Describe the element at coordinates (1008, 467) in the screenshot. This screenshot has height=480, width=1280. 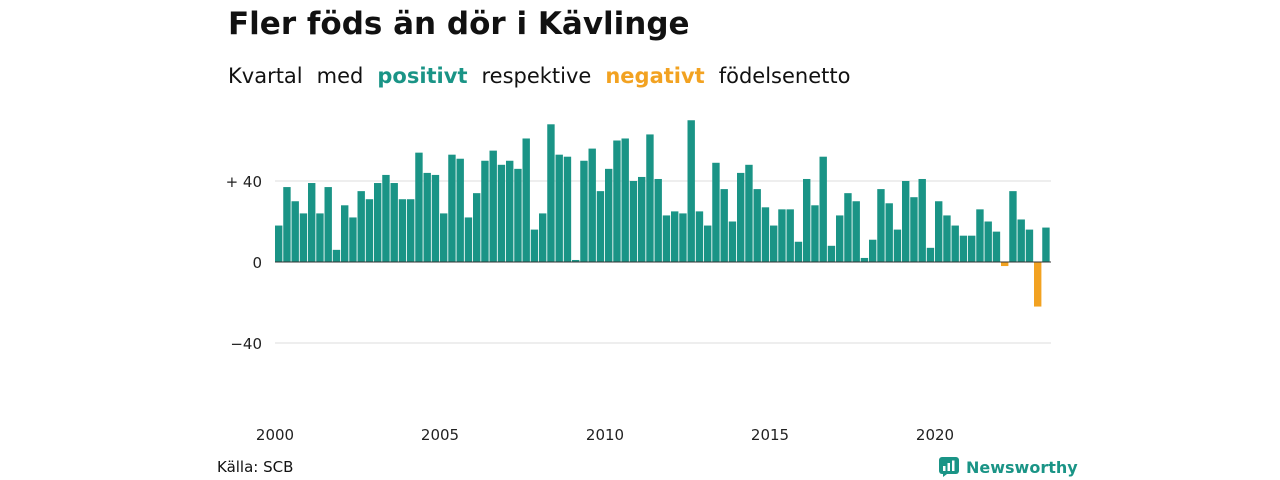
I see `brand-logo: Newsworthy` at that location.